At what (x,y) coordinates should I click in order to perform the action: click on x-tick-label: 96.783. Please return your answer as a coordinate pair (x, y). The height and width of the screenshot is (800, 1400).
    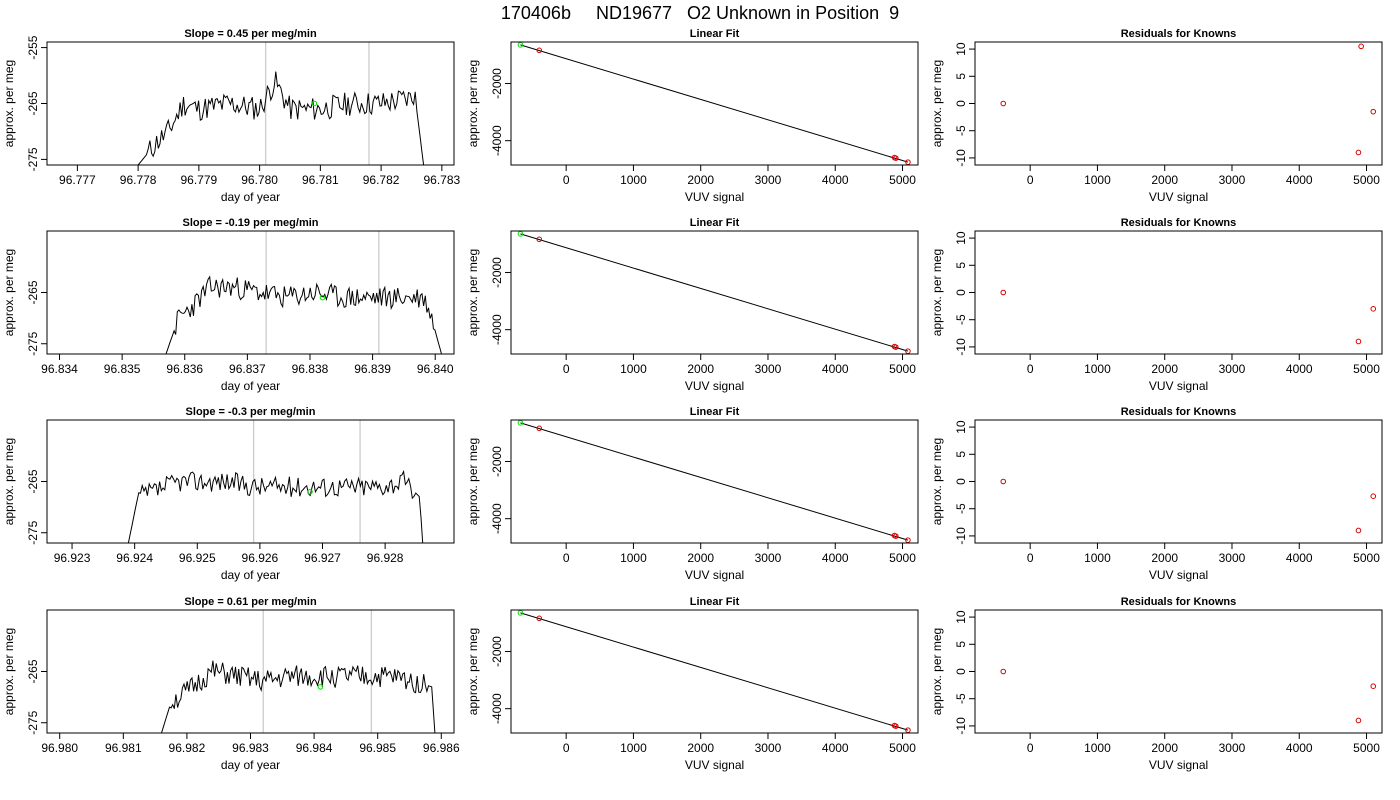
    Looking at the image, I should click on (441, 180).